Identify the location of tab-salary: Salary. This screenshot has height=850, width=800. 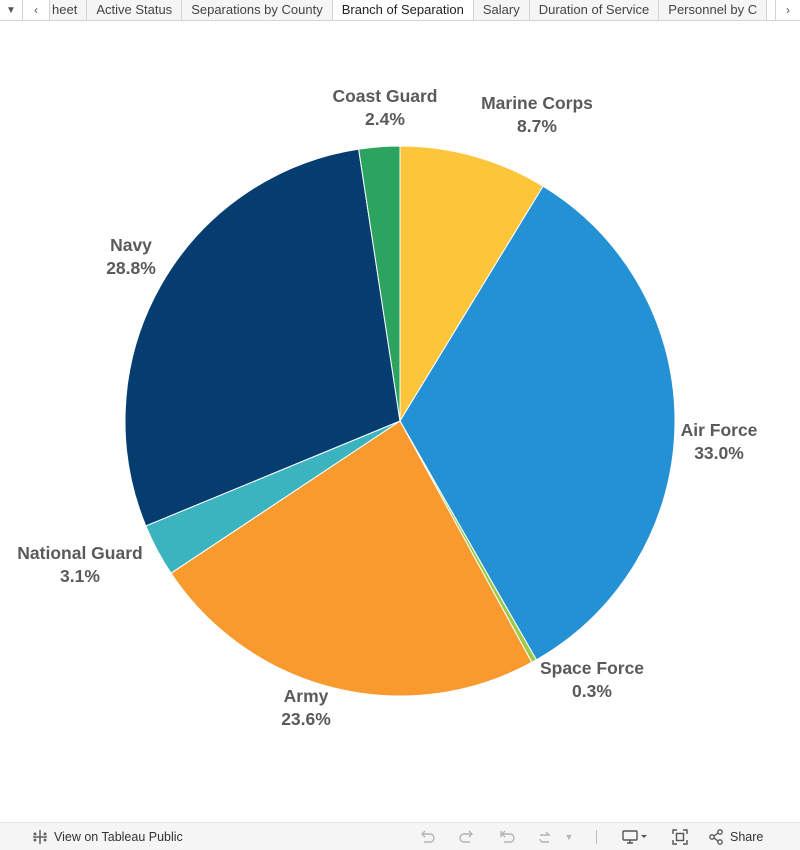
(501, 10).